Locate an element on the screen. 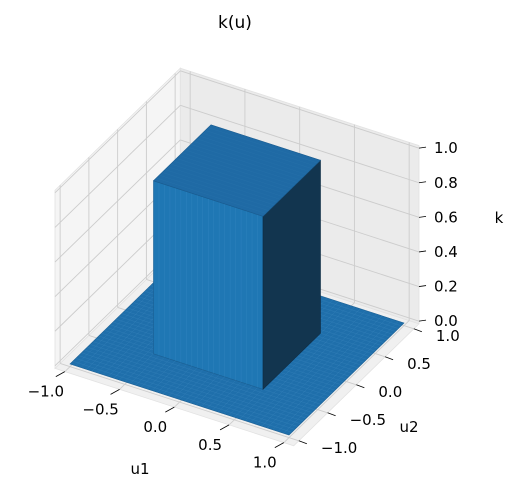 This screenshot has height=504, width=515. z-axis-label: k is located at coordinates (499, 218).